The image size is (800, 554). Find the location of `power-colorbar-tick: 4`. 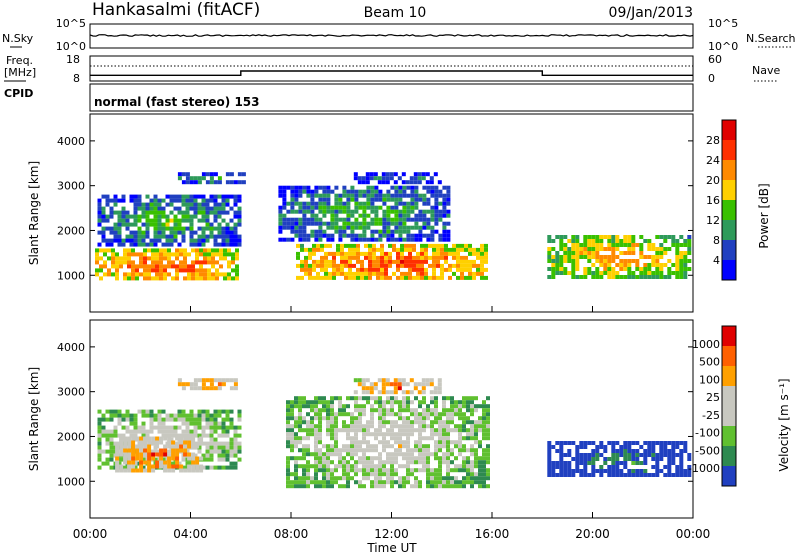

power-colorbar-tick: 4 is located at coordinates (716, 260).